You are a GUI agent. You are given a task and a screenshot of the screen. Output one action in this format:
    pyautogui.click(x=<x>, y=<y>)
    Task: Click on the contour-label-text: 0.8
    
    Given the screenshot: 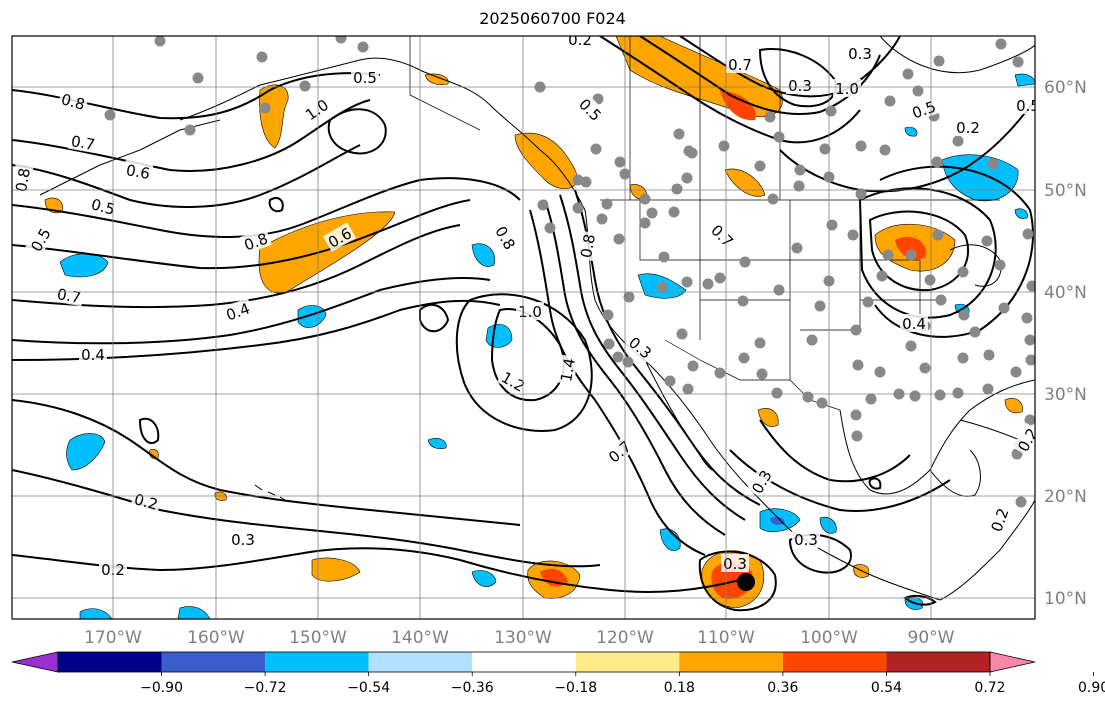 What is the action you would take?
    pyautogui.click(x=588, y=246)
    